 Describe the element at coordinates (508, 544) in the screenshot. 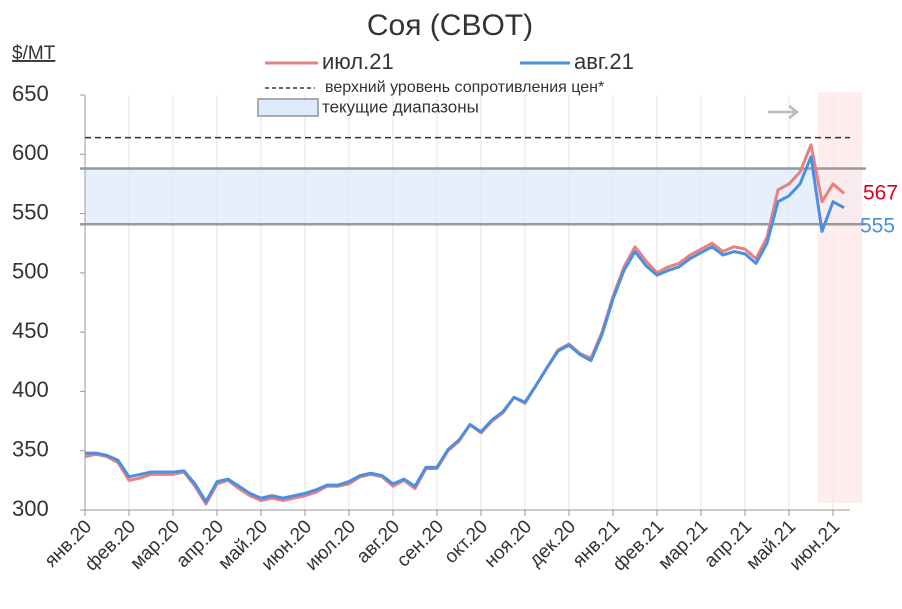

I see `x-tick-label: ноя.20` at that location.